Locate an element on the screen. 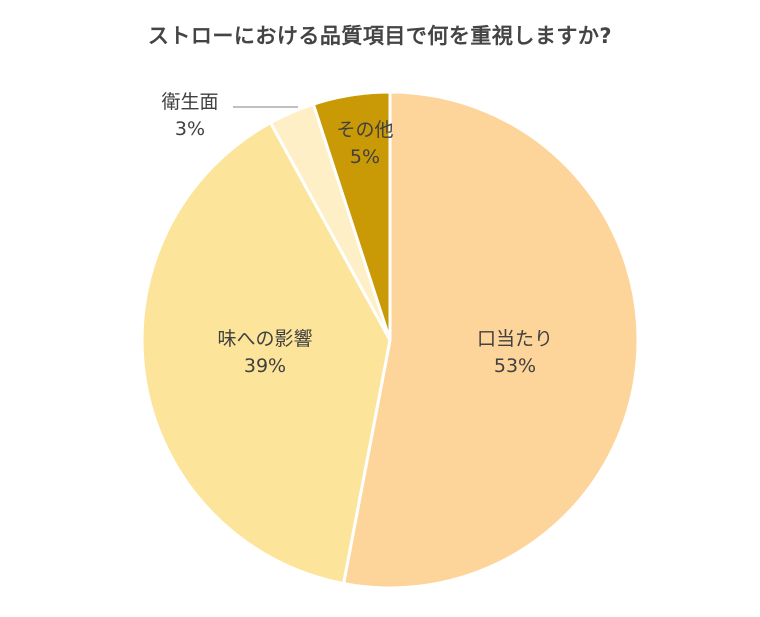 The width and height of the screenshot is (760, 617). label-kuchiatari-pct: 53% is located at coordinates (515, 366).